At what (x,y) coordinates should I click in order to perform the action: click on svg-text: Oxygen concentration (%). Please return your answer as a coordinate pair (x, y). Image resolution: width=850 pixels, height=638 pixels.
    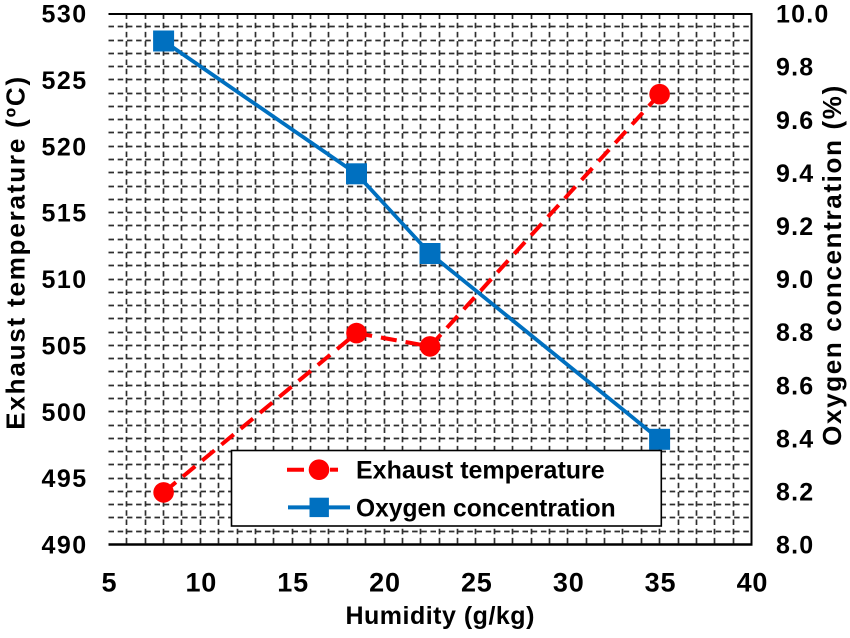
    Looking at the image, I should click on (832, 265).